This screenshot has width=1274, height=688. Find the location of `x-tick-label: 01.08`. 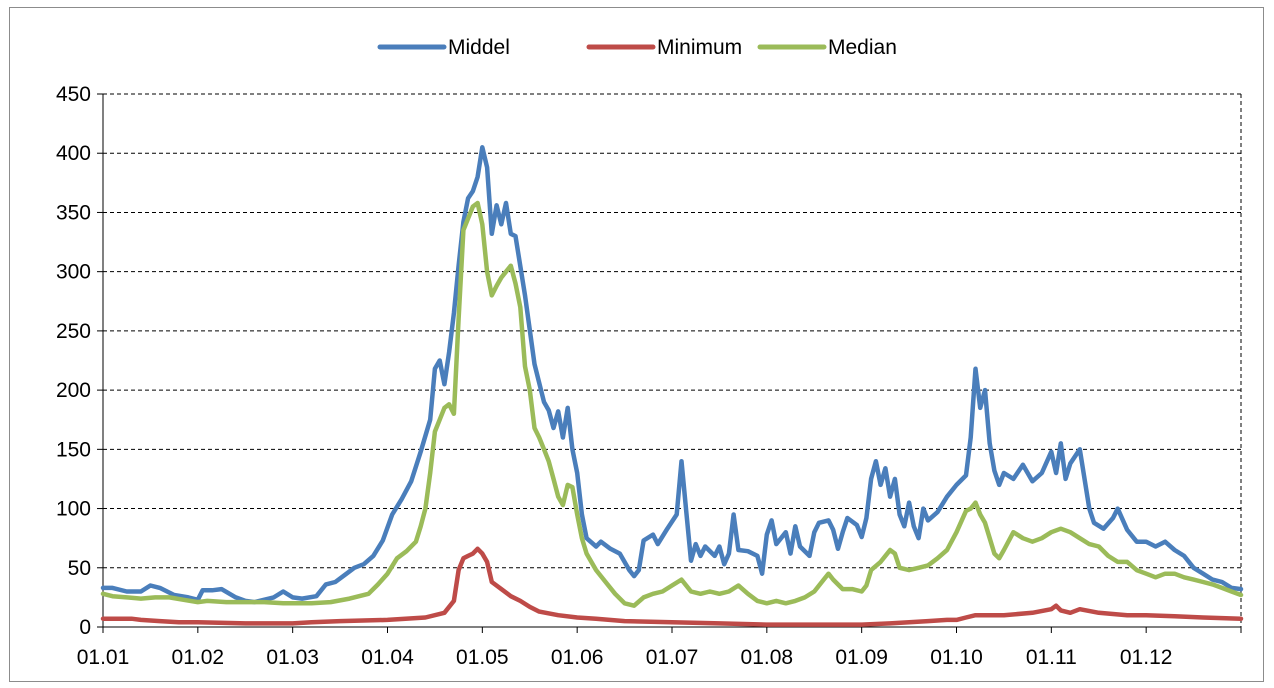

x-tick-label: 01.08 is located at coordinates (767, 657).